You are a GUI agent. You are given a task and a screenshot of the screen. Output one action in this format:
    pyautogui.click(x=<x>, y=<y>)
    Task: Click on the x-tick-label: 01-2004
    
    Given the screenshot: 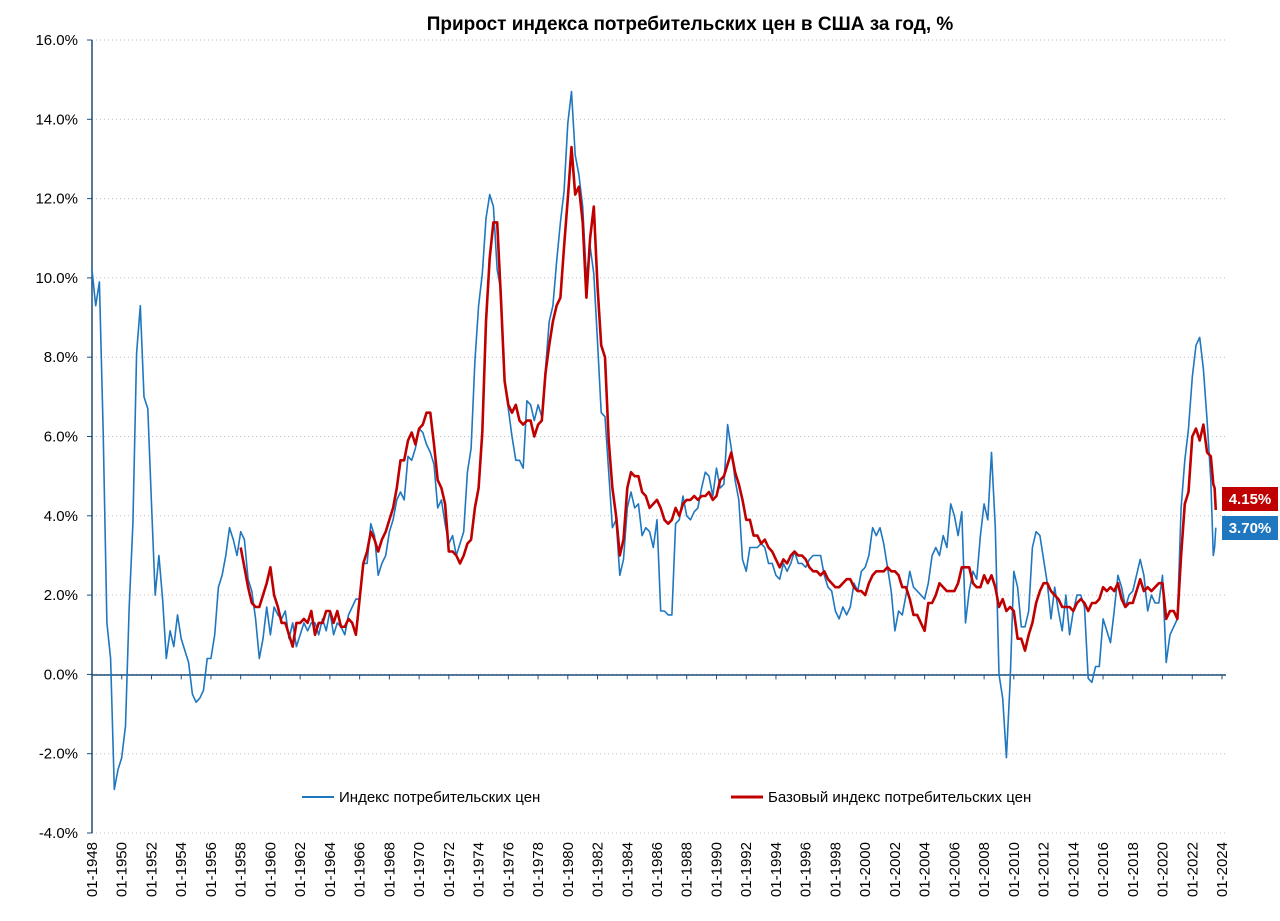 What is the action you would take?
    pyautogui.click(x=925, y=869)
    